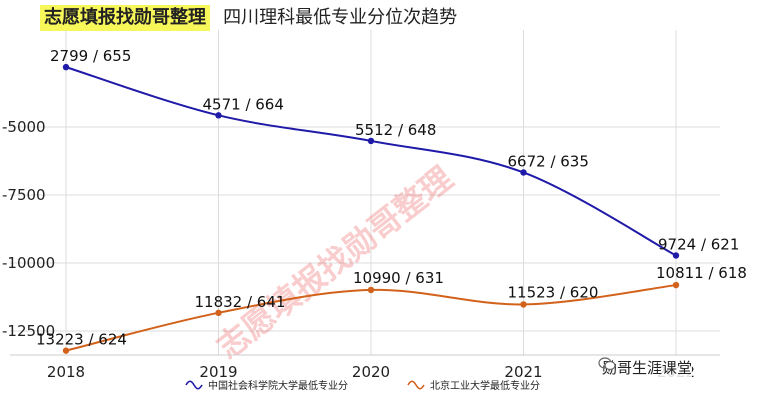 This screenshot has height=402, width=758. What do you see at coordinates (362, 385) in the screenshot?
I see `legend: 中国社会科学院大学最低专业分 北京工业大学最低专业分` at bounding box center [362, 385].